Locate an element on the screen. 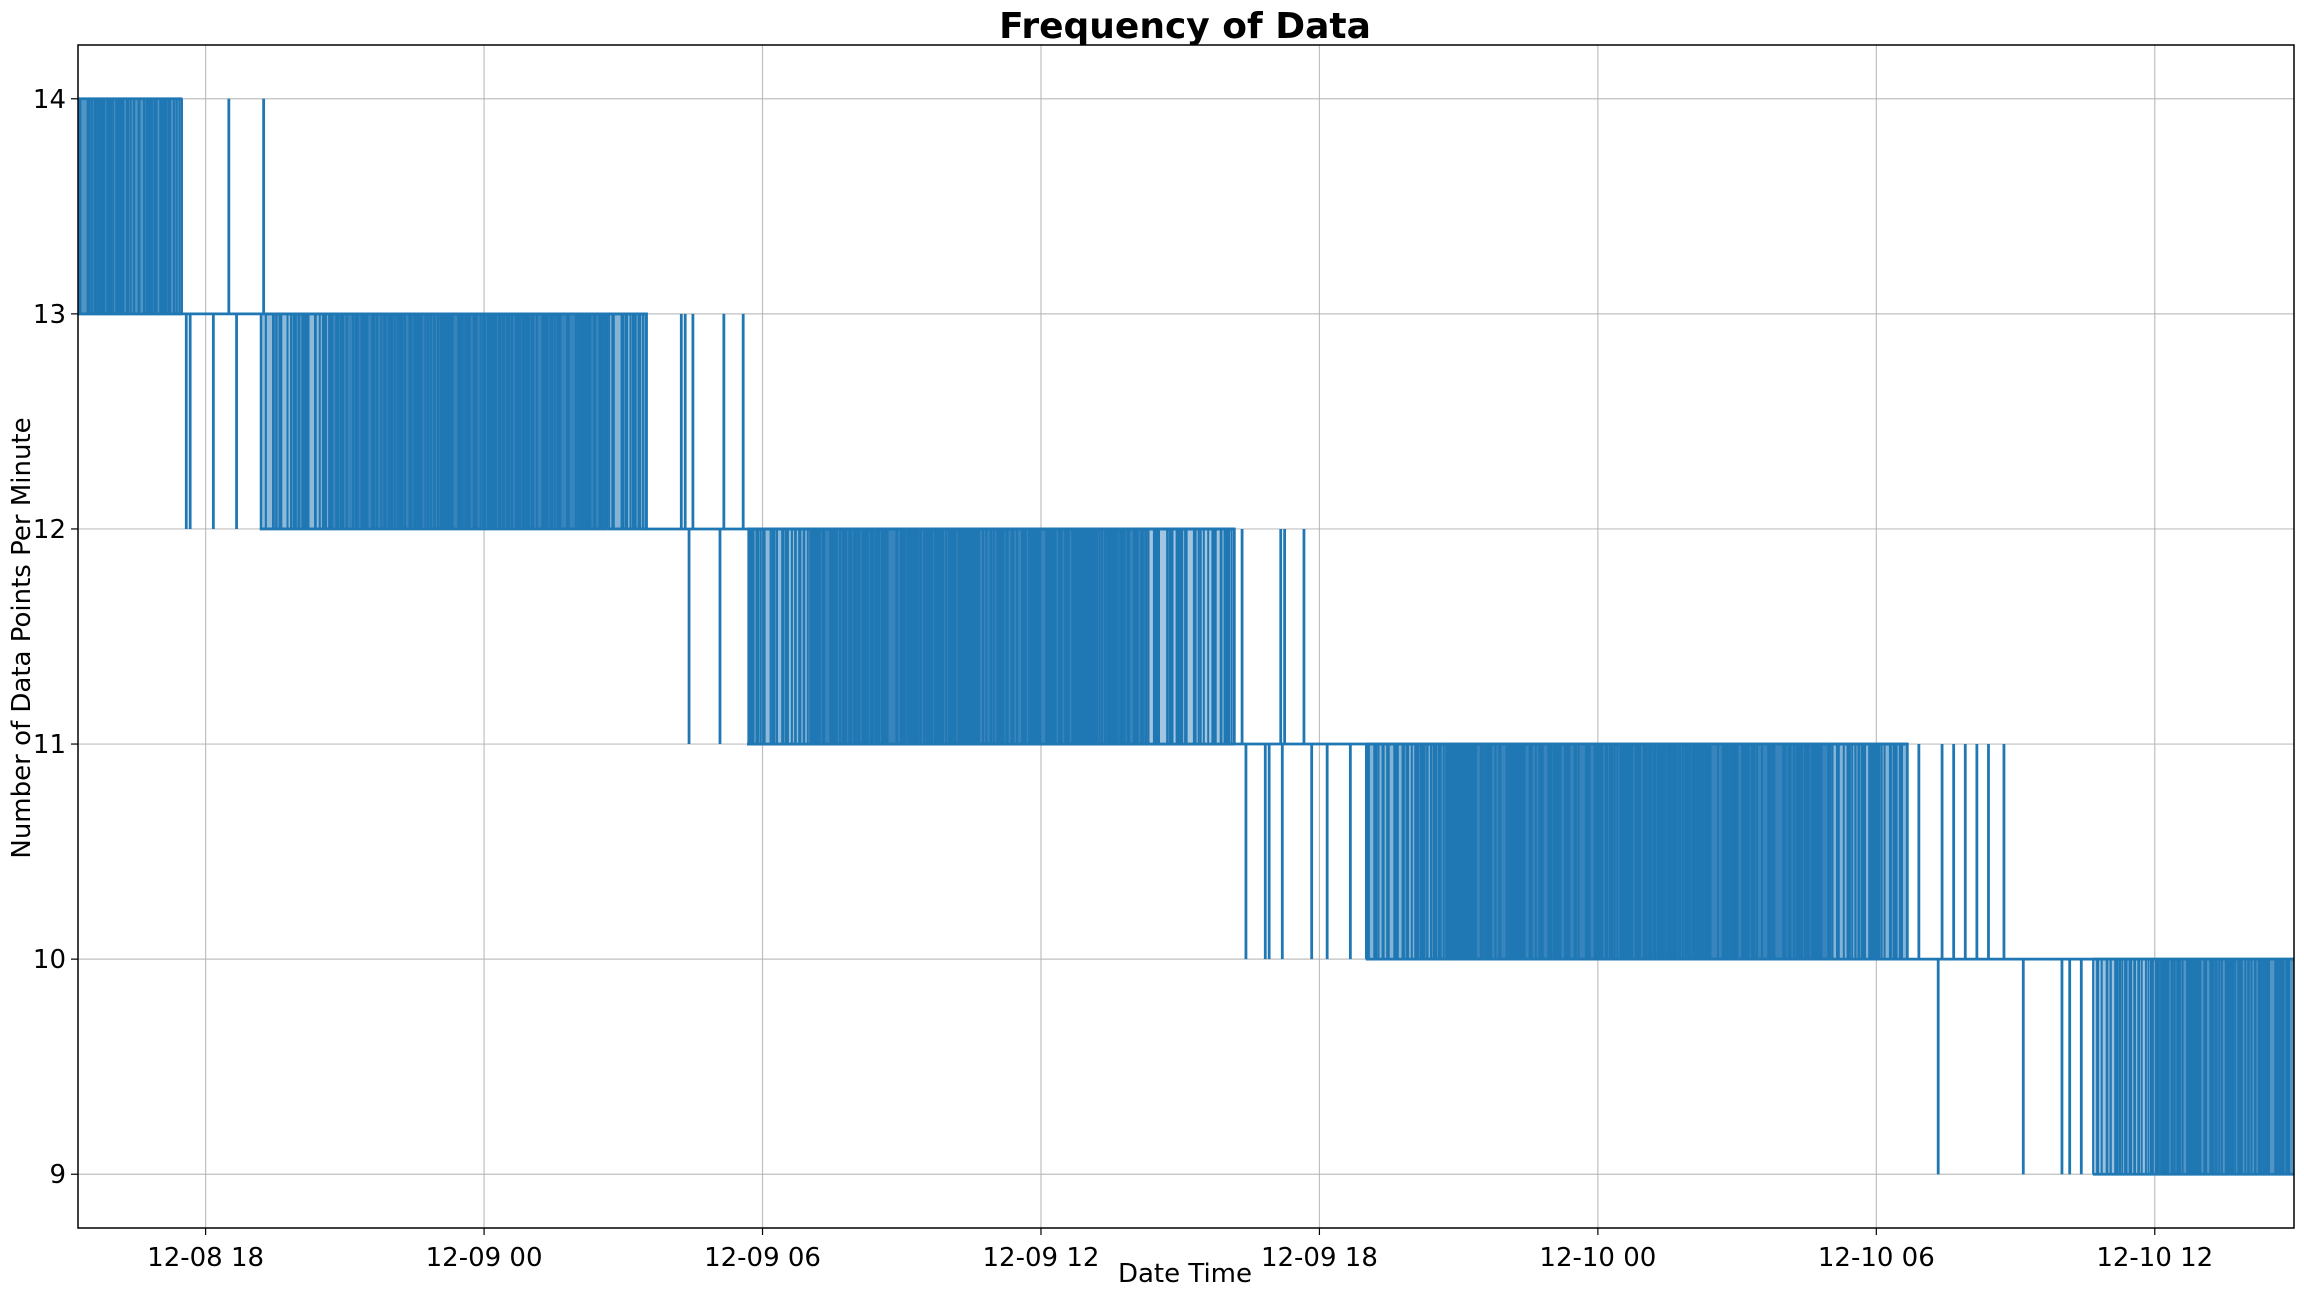 The height and width of the screenshot is (1296, 2304). x-tick-label: 12-10 00 is located at coordinates (1597, 1258).